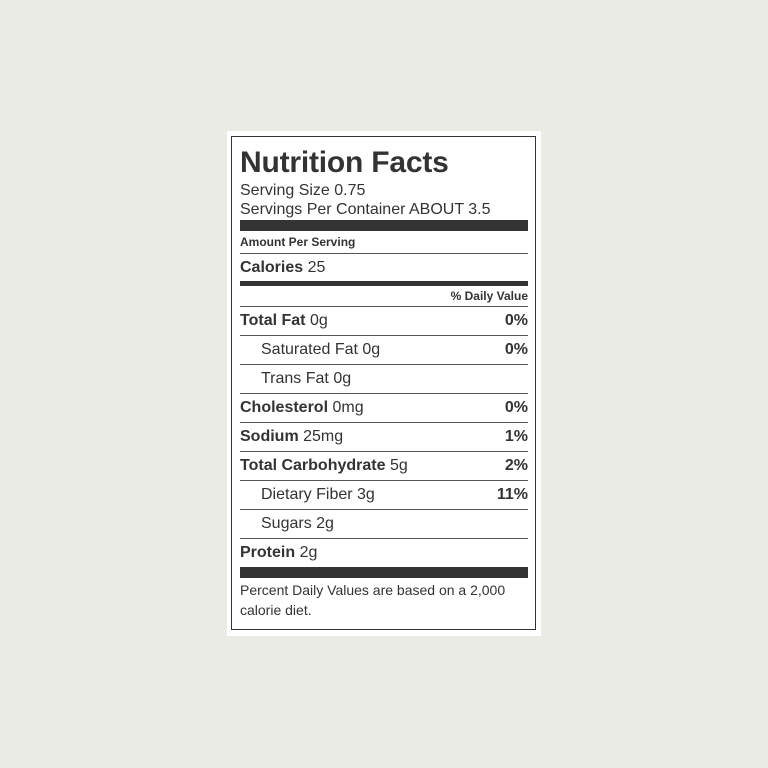 This screenshot has height=768, width=768. Describe the element at coordinates (269, 436) in the screenshot. I see `nutrient-name: Sodium` at that location.